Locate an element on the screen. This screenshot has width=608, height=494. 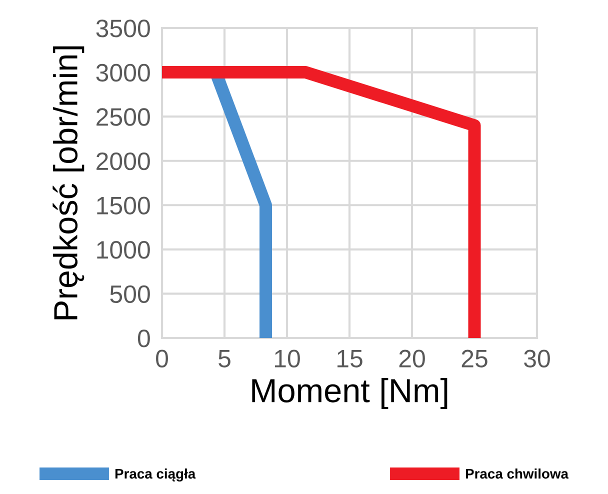
y-tick-label: 3000 is located at coordinates (123, 73).